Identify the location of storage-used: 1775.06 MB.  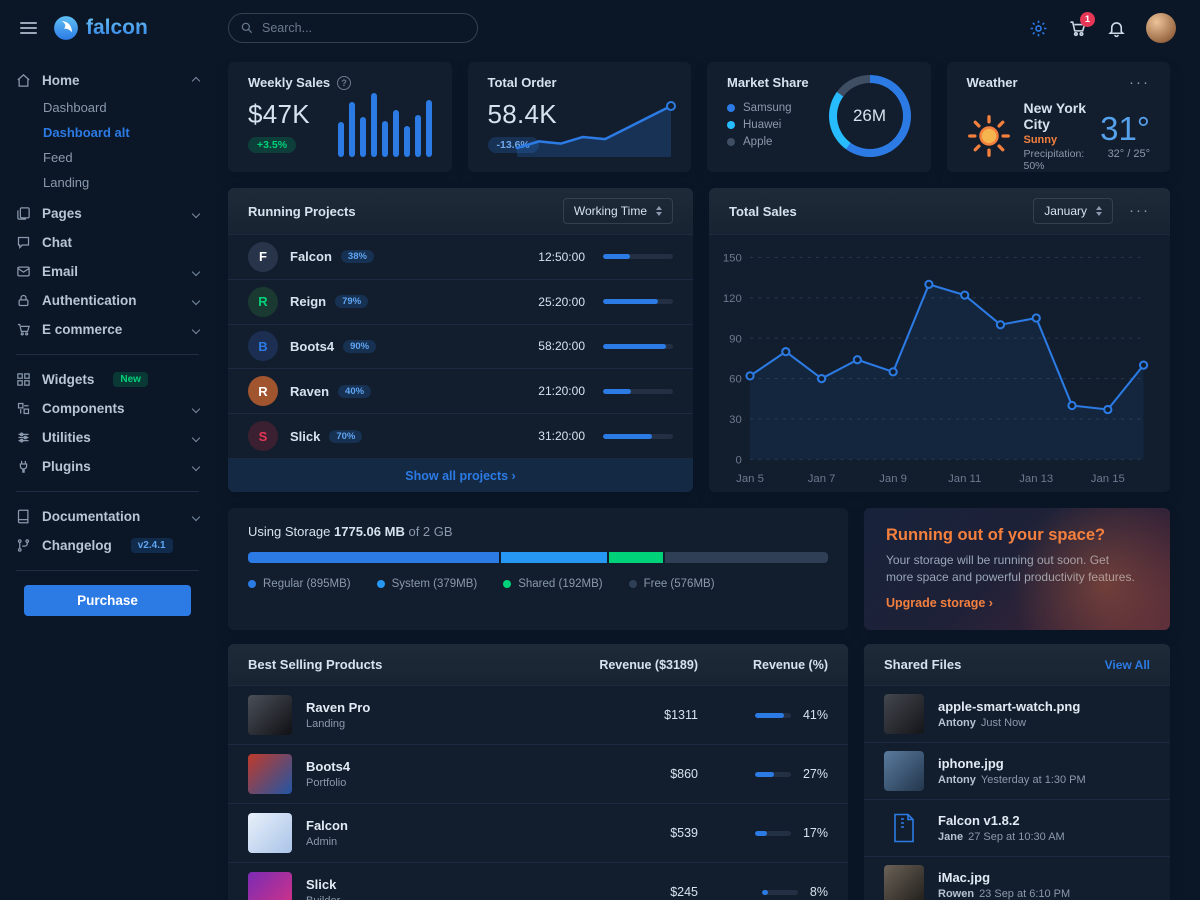
(369, 531).